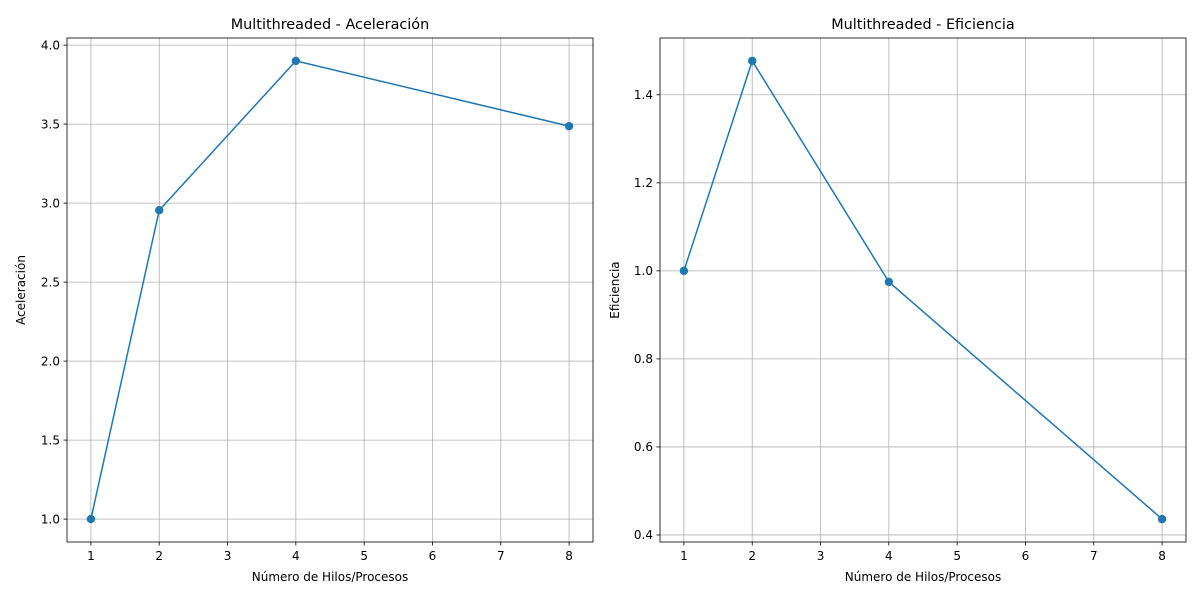 Image resolution: width=1200 pixels, height=600 pixels. I want to click on chart-title: Multithreaded - Aceleración, so click(330, 25).